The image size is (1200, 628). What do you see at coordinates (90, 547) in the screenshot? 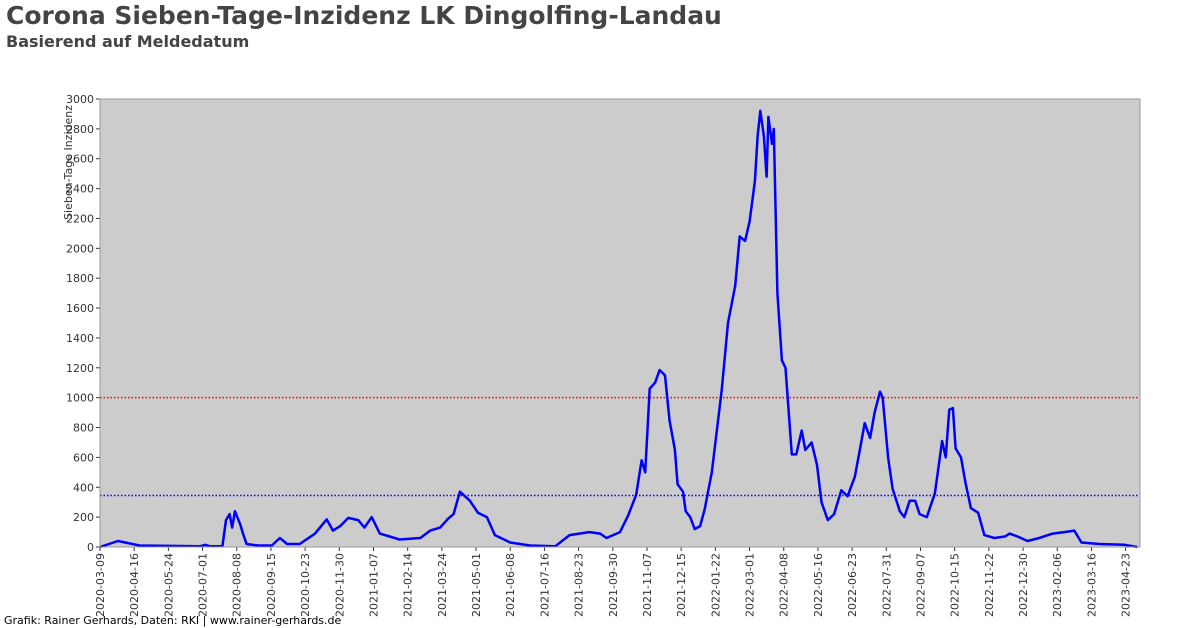
I see `y-tick-label: 0` at bounding box center [90, 547].